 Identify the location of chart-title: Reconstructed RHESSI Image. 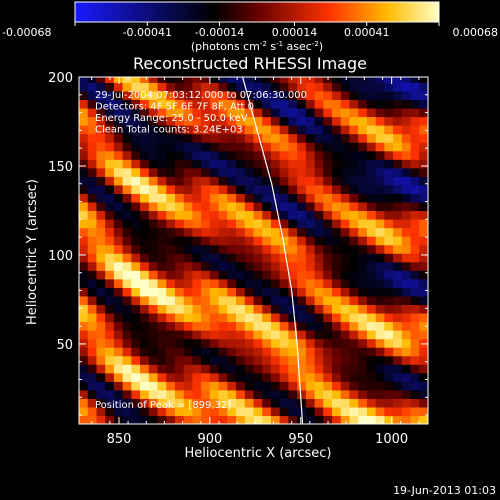
(250, 63).